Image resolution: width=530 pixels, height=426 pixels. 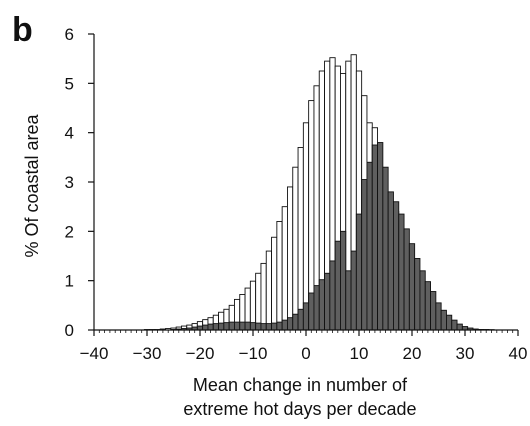 What do you see at coordinates (300, 385) in the screenshot?
I see `x-axis-title-line-1: Mean change in number of` at bounding box center [300, 385].